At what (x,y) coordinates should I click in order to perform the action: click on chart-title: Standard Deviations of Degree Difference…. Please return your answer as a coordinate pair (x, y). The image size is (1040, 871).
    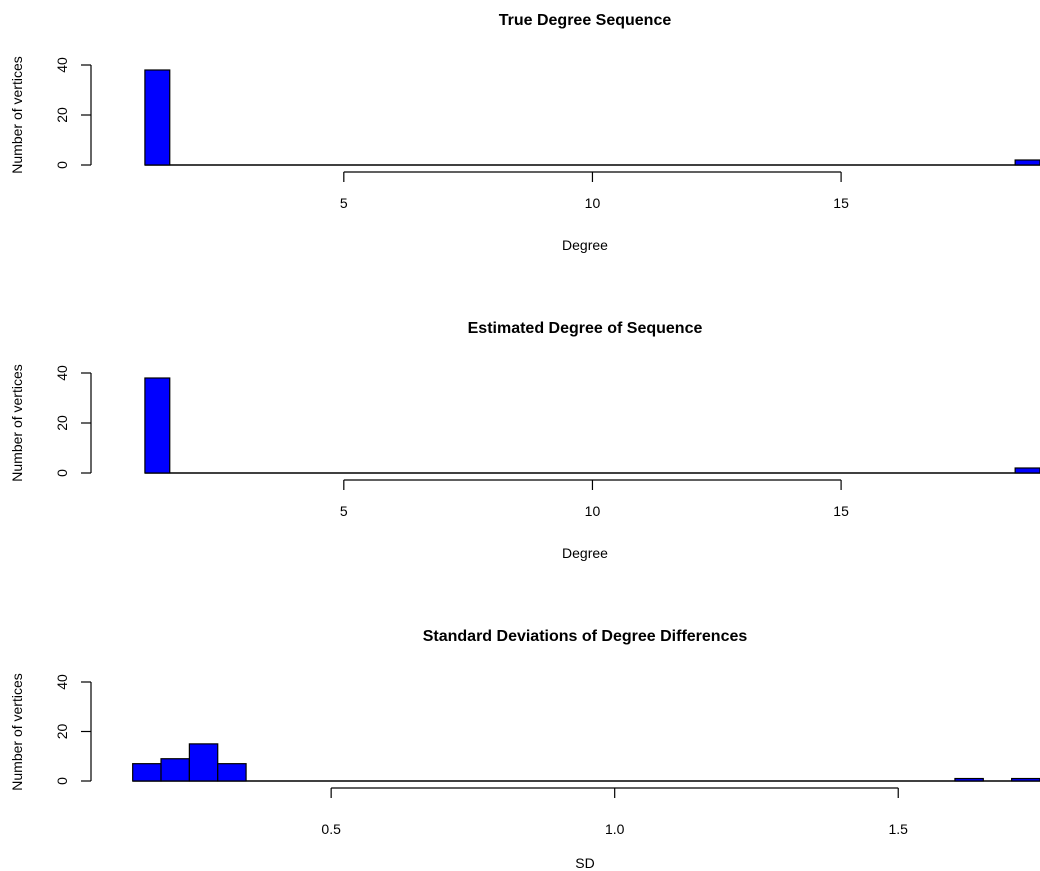
    Looking at the image, I should click on (585, 636).